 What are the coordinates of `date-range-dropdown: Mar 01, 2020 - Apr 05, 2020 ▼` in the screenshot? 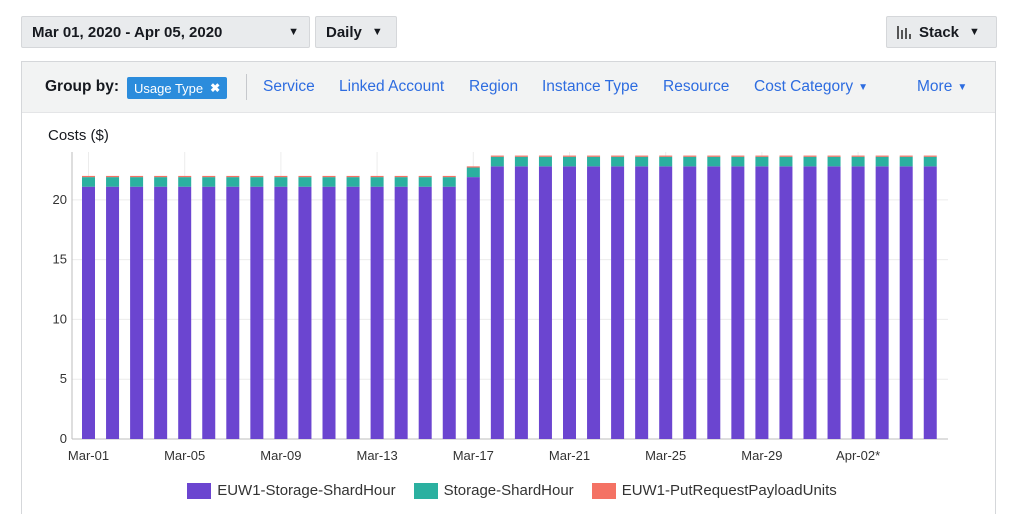 It's located at (165, 32).